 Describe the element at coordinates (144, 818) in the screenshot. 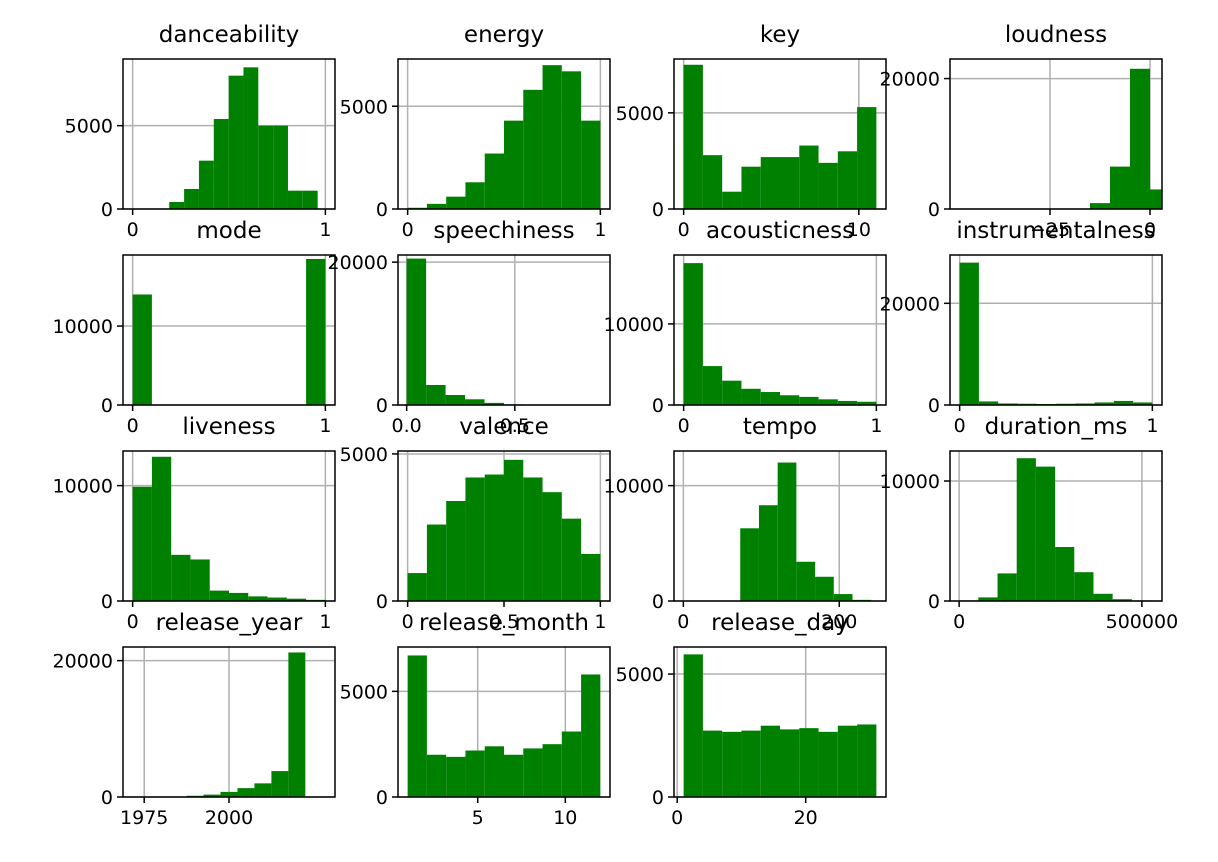

I see `x-tick-label: 1975` at that location.